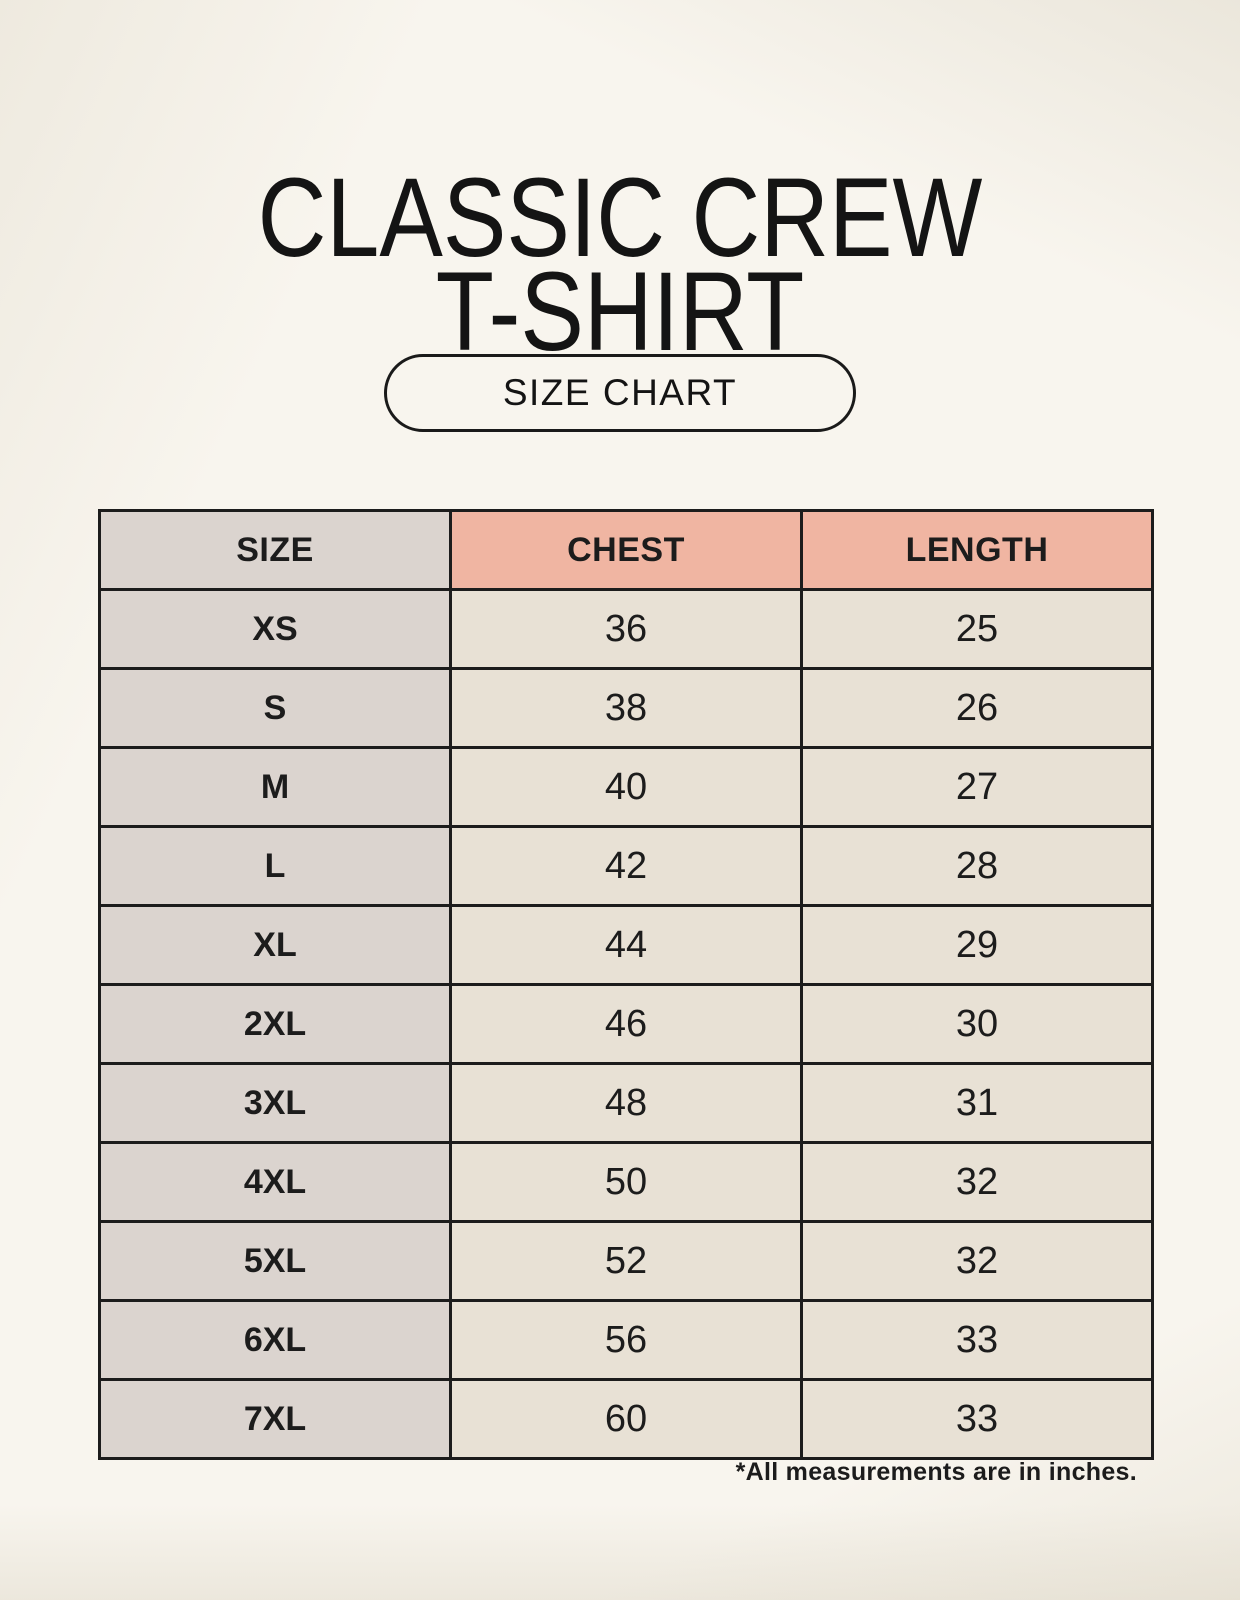 The image size is (1240, 1600). Describe the element at coordinates (275, 1182) in the screenshot. I see `size-cell: 4XL` at that location.